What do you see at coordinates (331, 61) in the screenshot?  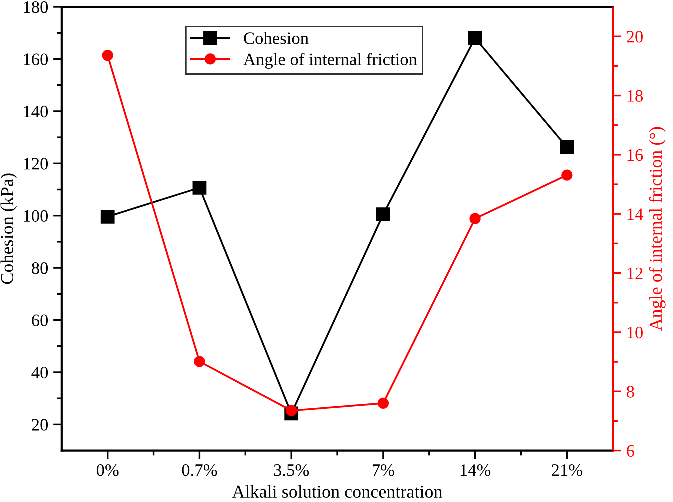 I see `legend-label: Angle of internal friction` at bounding box center [331, 61].